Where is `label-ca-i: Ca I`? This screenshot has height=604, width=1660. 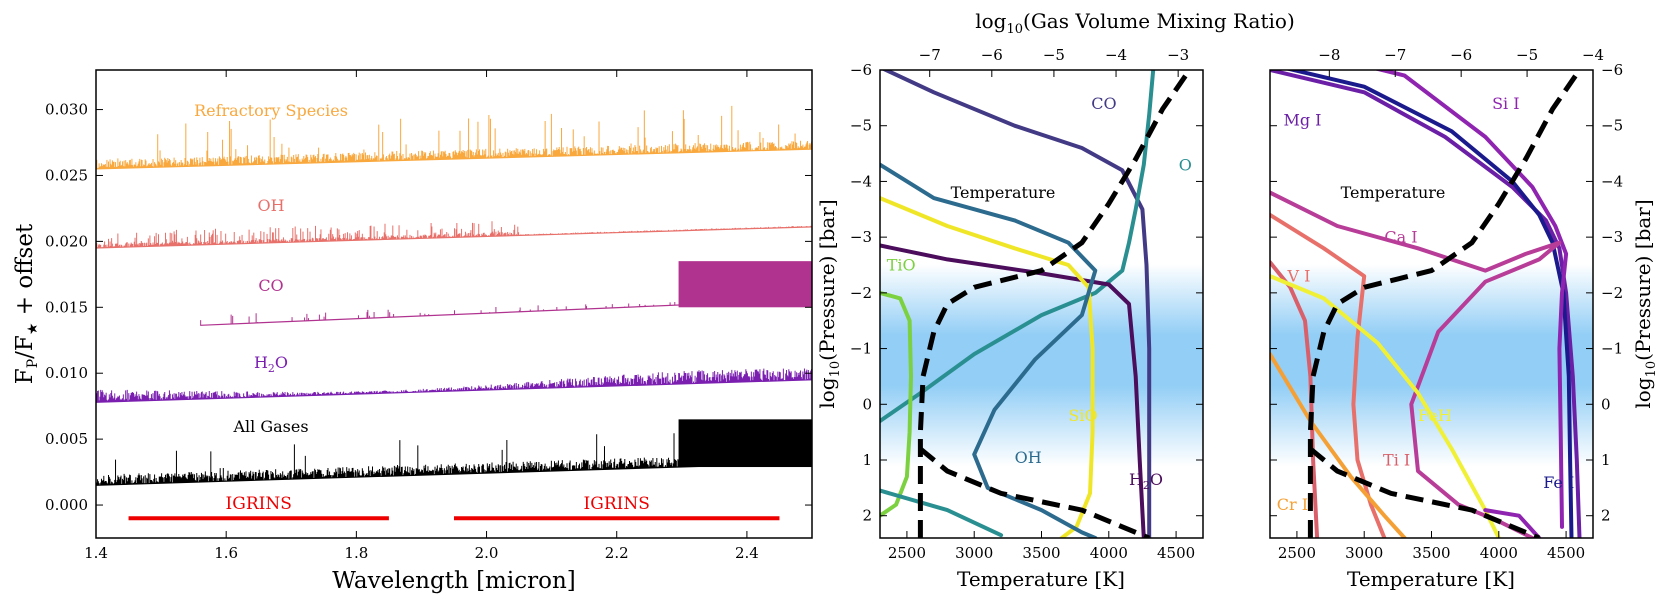 label-ca-i: Ca I is located at coordinates (1400, 237).